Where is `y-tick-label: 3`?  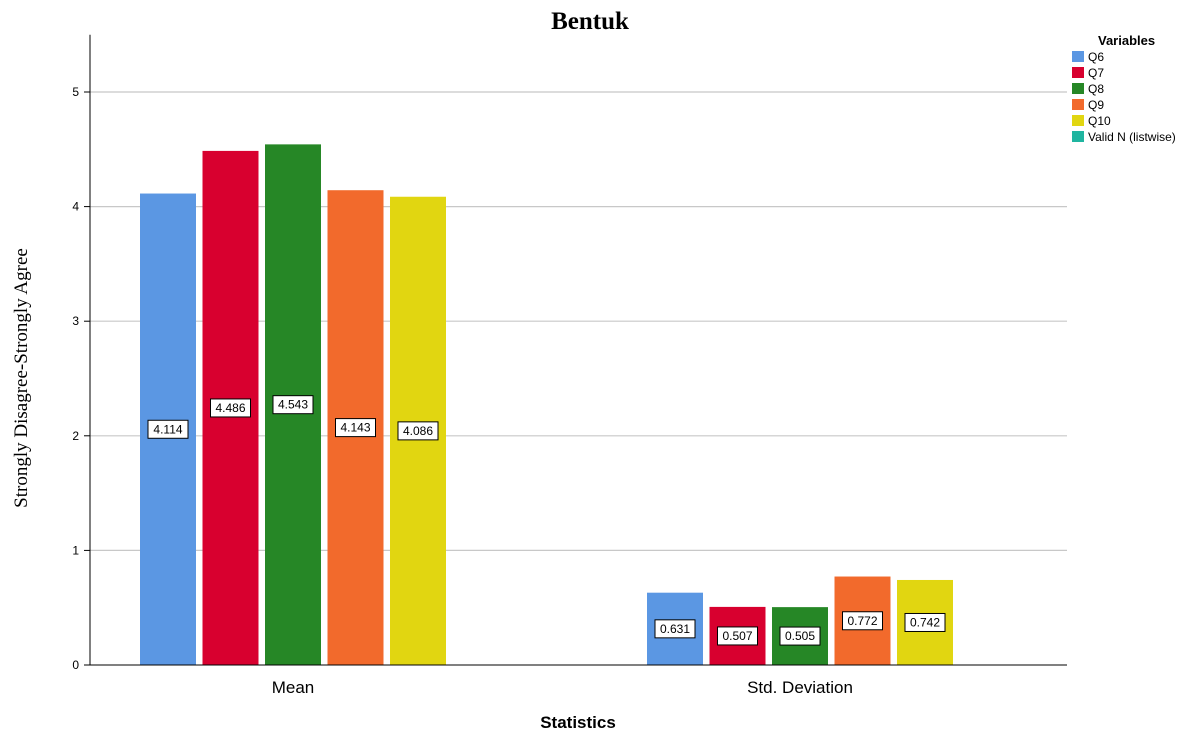 y-tick-label: 3 is located at coordinates (75, 321).